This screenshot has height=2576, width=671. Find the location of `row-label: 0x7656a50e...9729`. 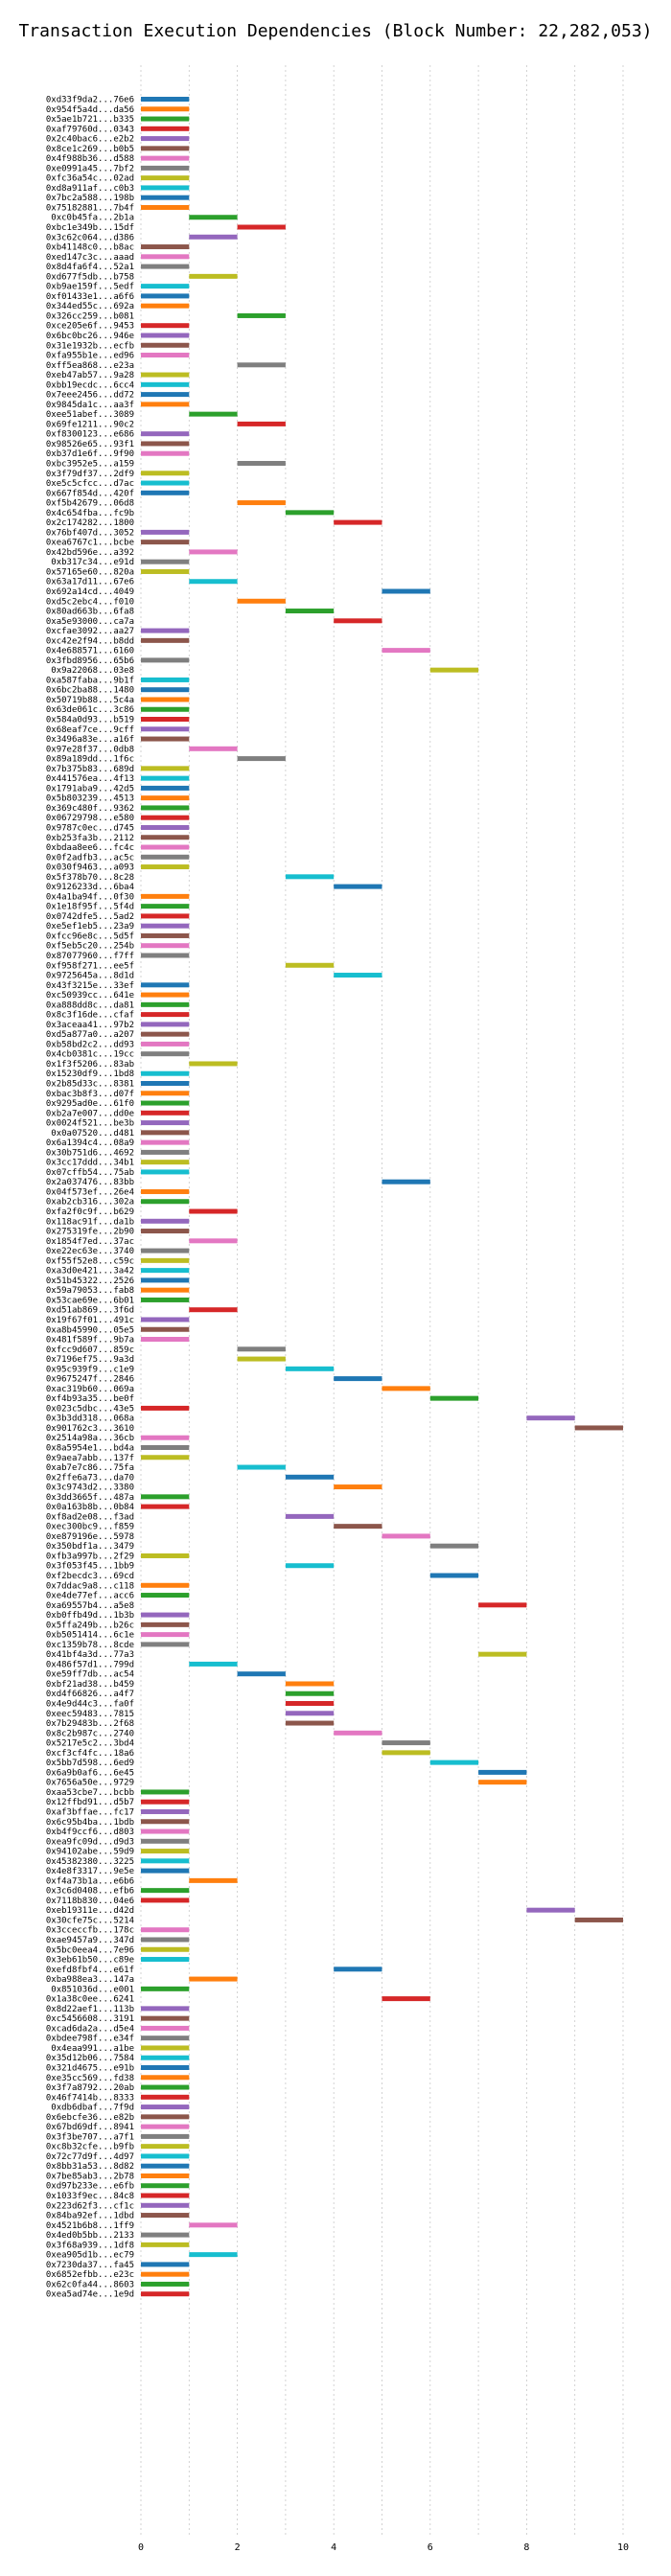

row-label: 0x7656a50e...9729 is located at coordinates (90, 1783).